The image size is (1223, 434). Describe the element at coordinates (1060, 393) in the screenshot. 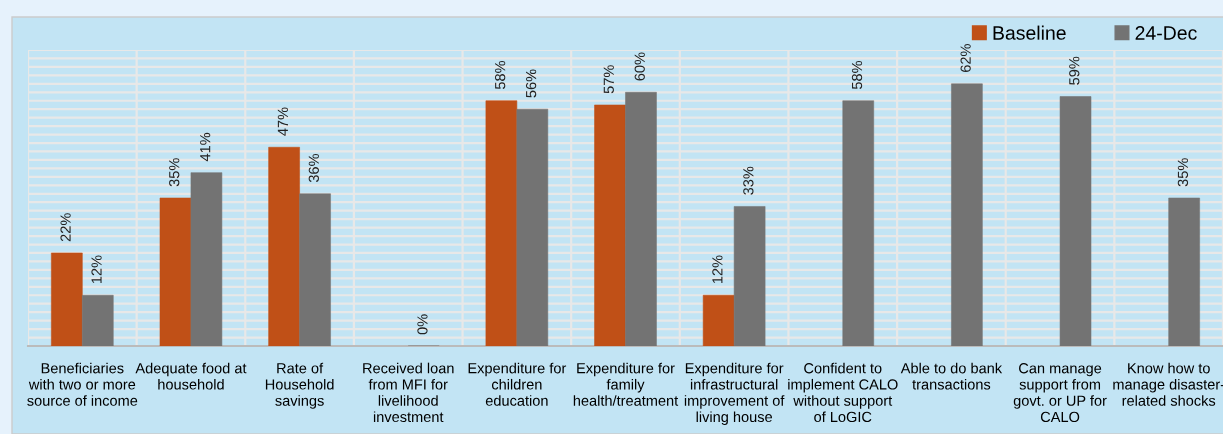

I see `x-tick-label: Can manage support from govt. or UP for CALO` at that location.